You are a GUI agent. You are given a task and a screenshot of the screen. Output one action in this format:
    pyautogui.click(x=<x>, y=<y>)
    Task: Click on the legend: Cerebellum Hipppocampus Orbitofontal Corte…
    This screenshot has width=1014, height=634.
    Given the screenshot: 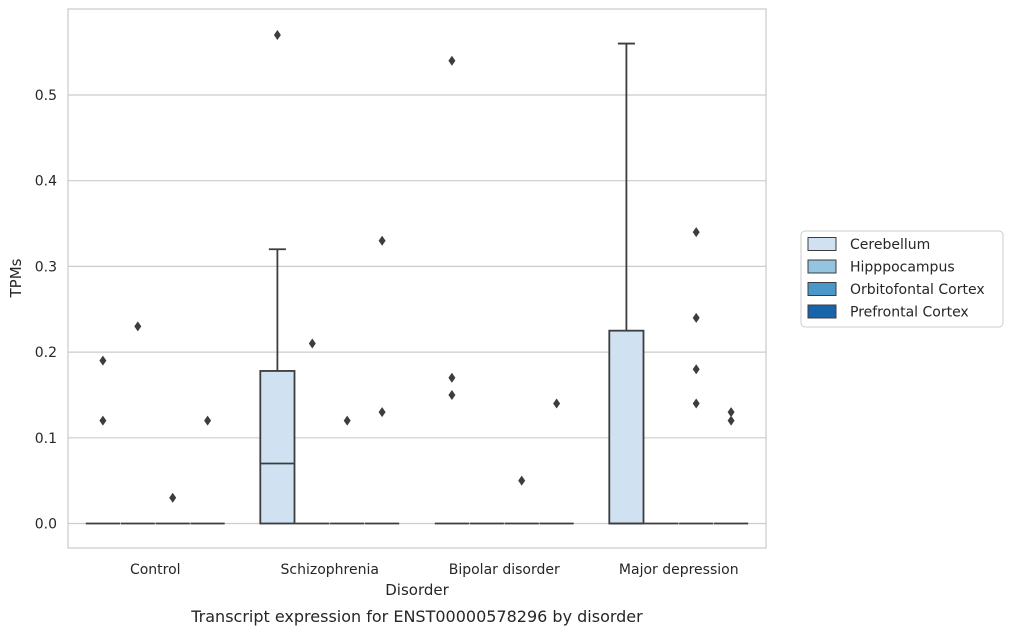 What is the action you would take?
    pyautogui.click(x=902, y=279)
    